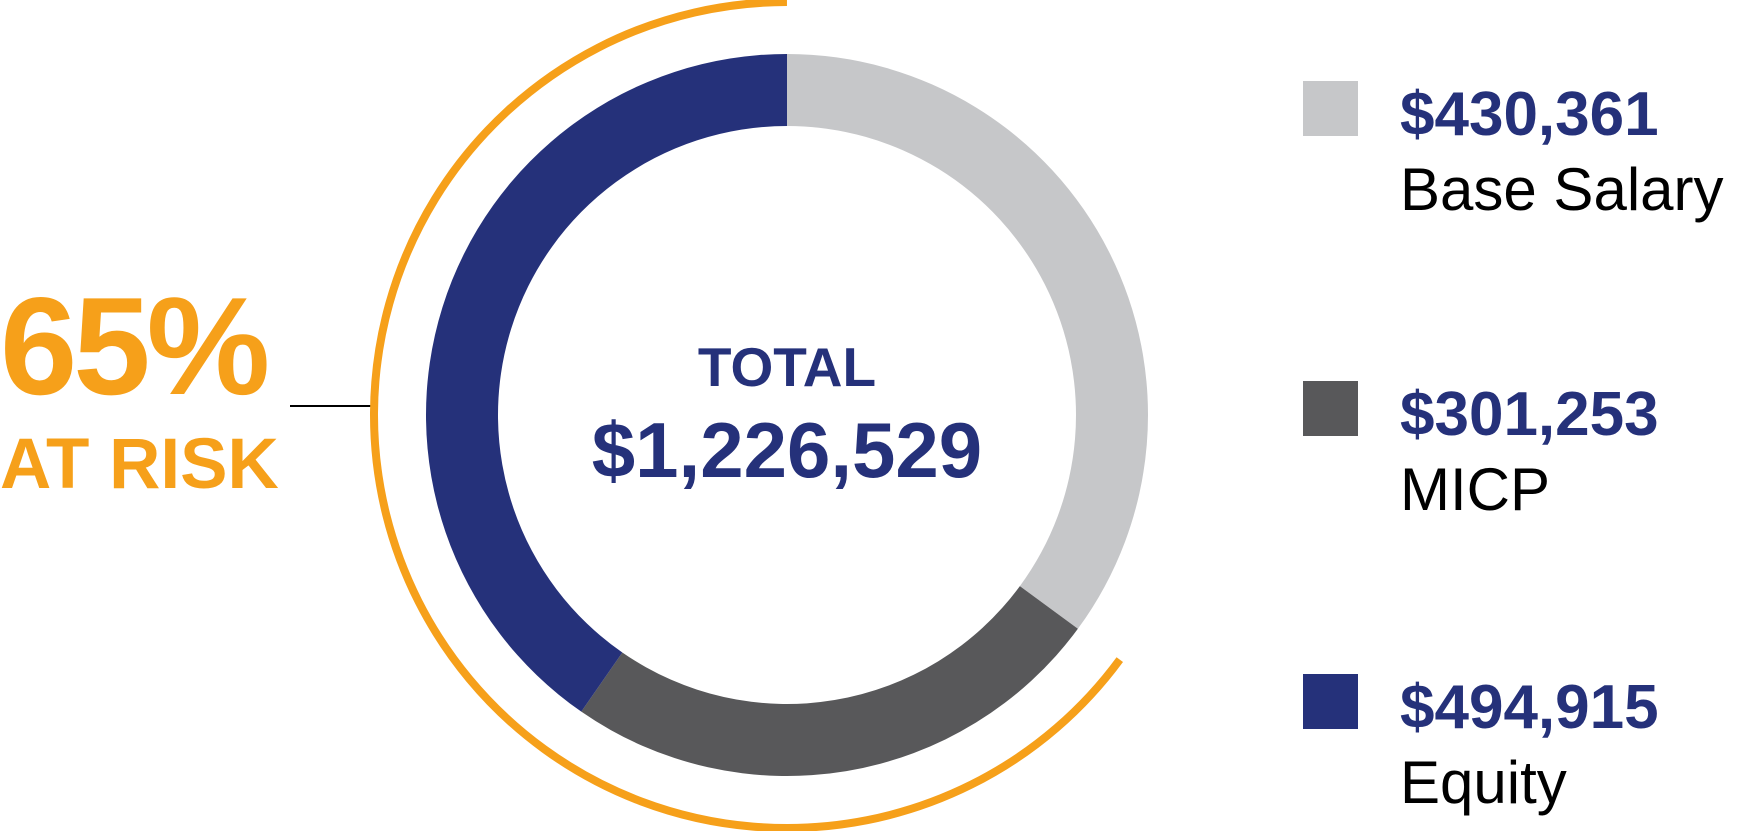  I want to click on legend-label: Base Salary, so click(1562, 189).